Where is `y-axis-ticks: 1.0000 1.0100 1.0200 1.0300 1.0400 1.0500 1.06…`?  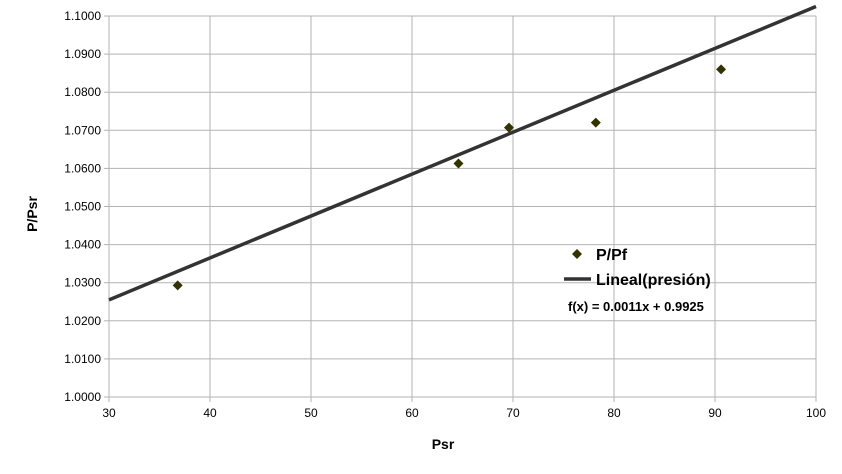 y-axis-ticks: 1.0000 1.0100 1.0200 1.0300 1.0400 1.0500 1.06… is located at coordinates (86, 206).